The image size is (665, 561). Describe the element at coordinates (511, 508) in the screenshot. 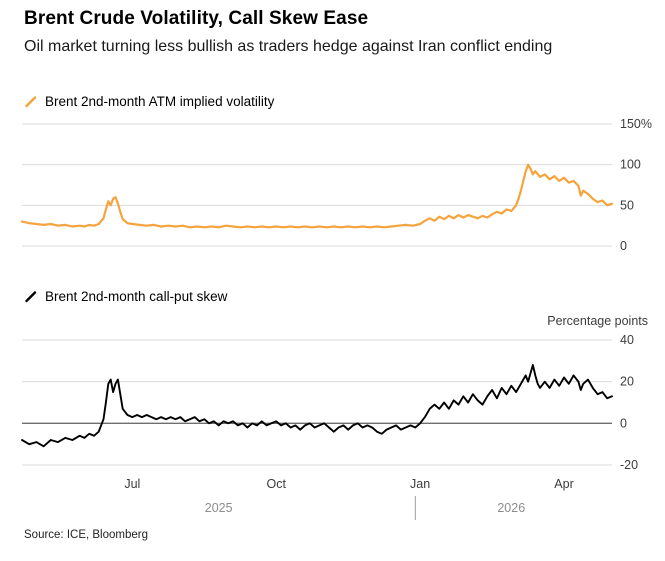

I see `svg-text: 2026` at that location.